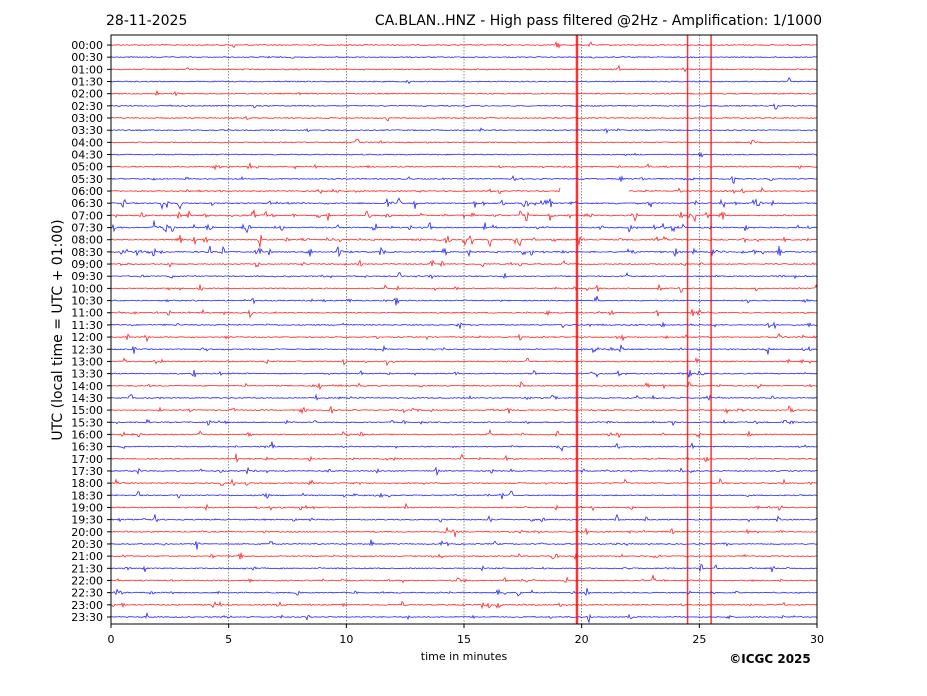 This screenshot has width=927, height=696. I want to click on y-tick-label: 00:30, so click(87, 57).